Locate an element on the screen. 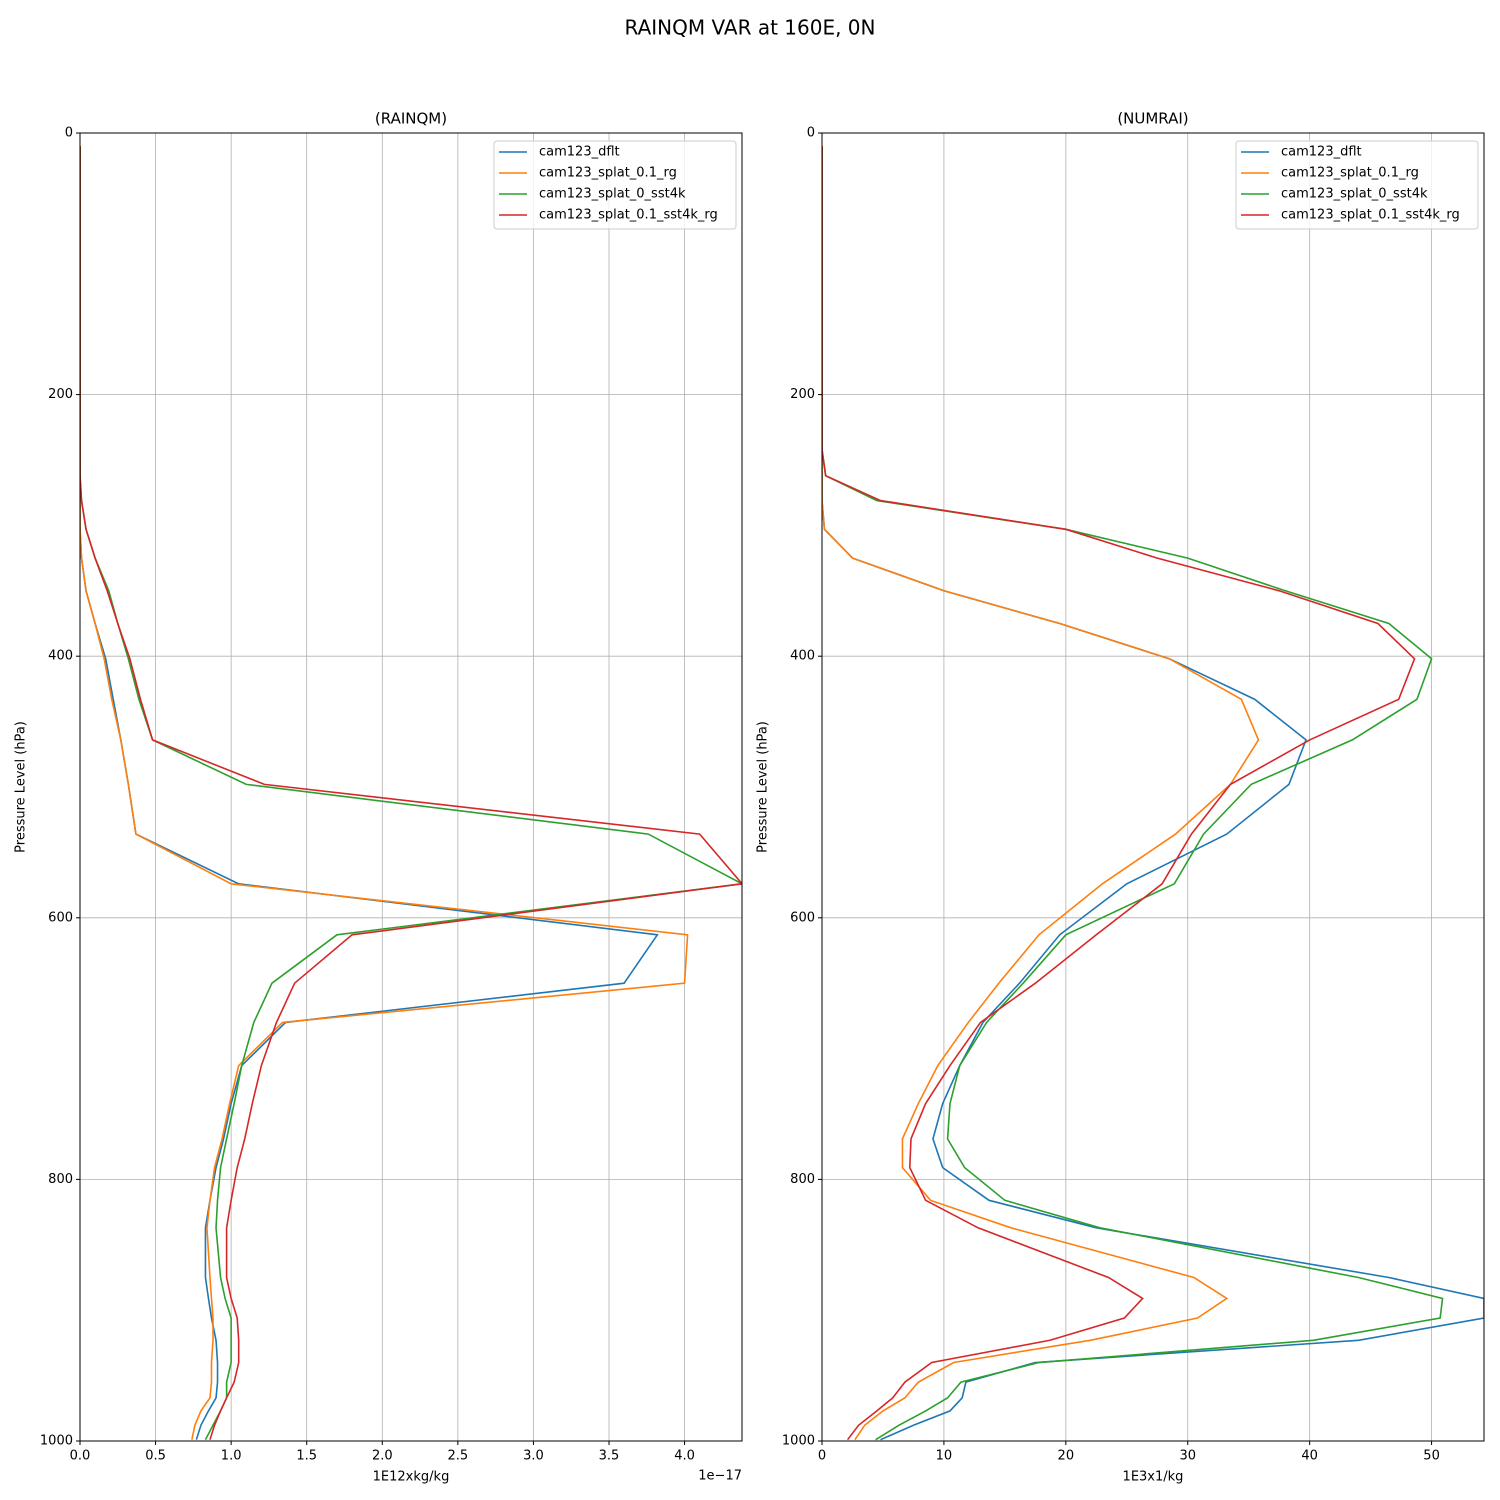 The image size is (1500, 1500). x-tick-label: 2.5 is located at coordinates (458, 1456).